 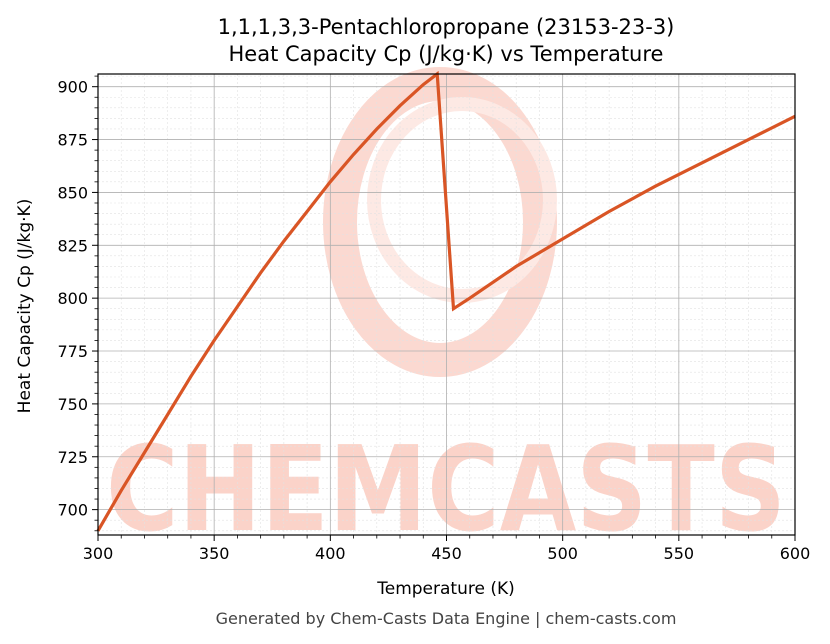 I want to click on x-tick-label: 500, so click(x=562, y=553).